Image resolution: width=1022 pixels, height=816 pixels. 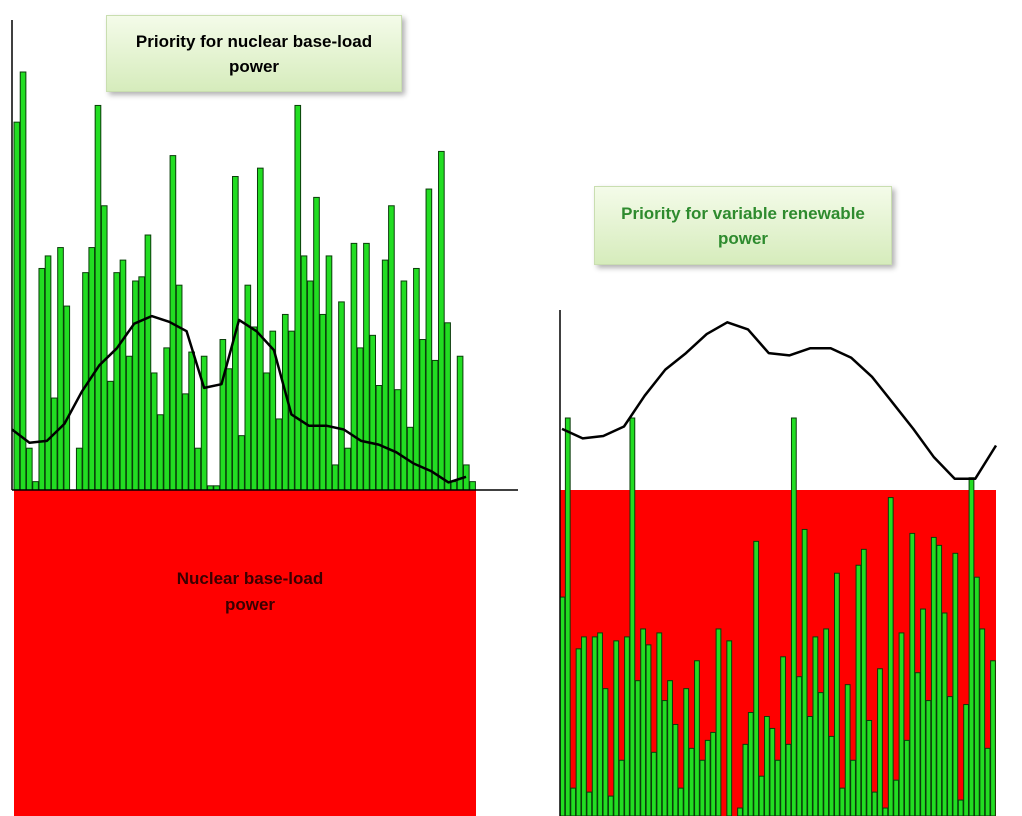 I want to click on callout-renewable-priority: Priority for variable renewable power, so click(x=743, y=225).